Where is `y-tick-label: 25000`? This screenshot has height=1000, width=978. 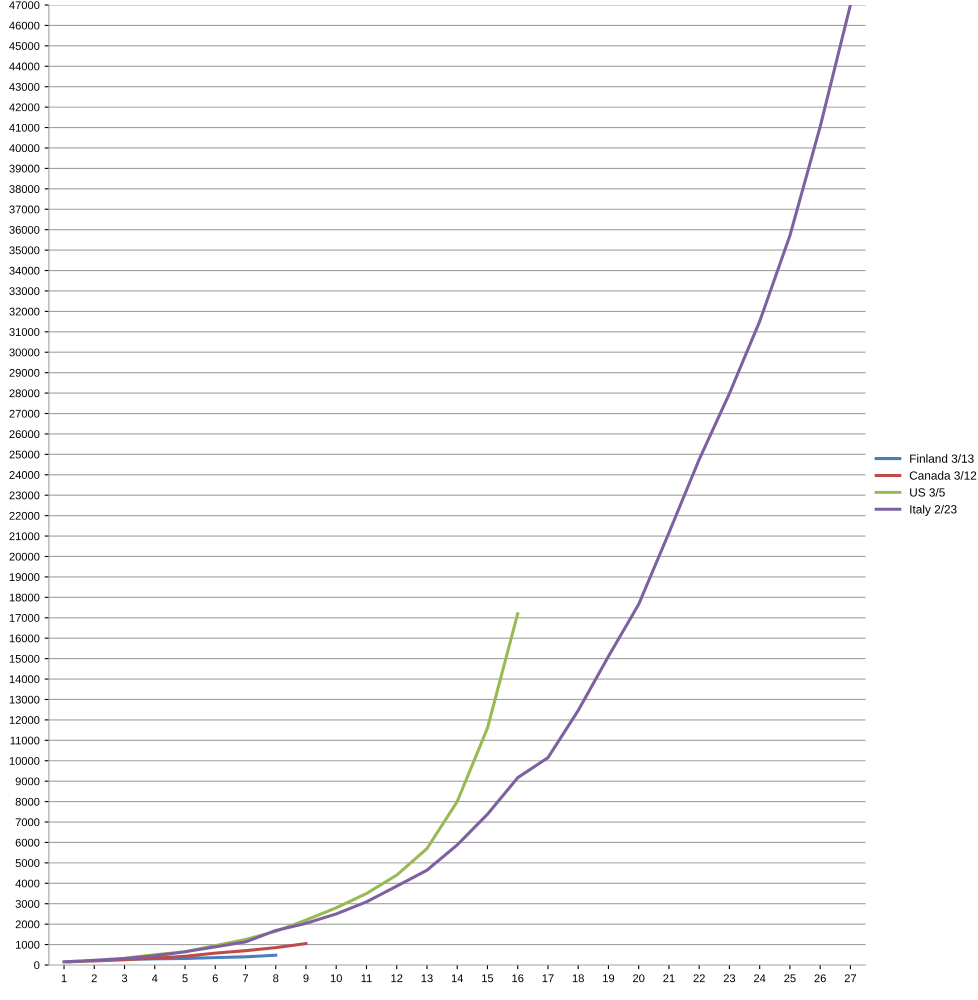
y-tick-label: 25000 is located at coordinates (25, 454).